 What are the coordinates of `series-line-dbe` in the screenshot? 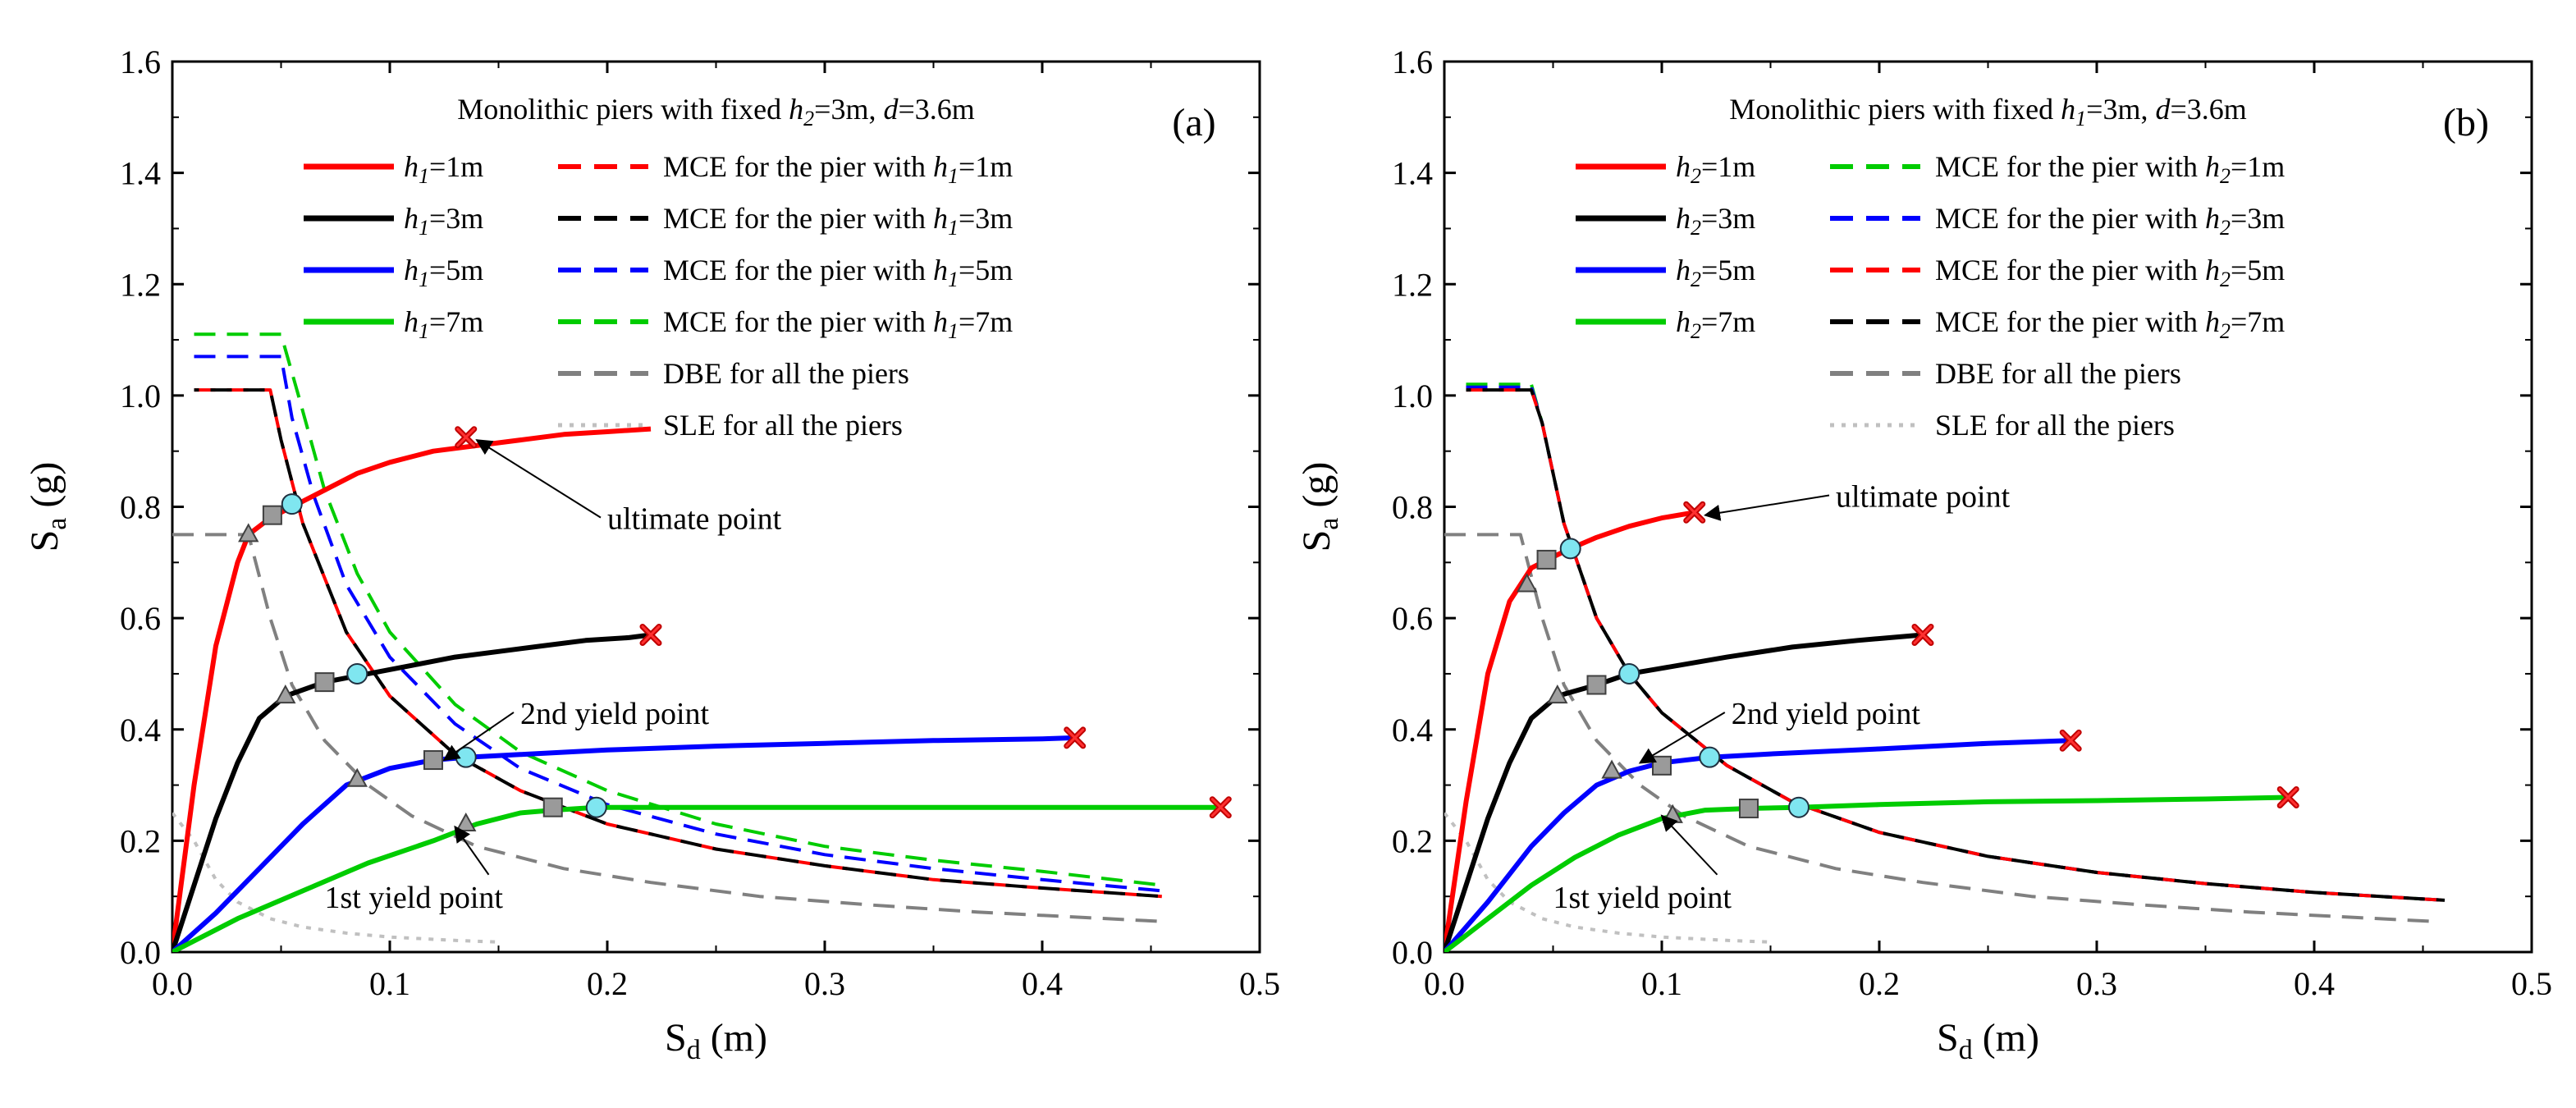 It's located at (667, 728).